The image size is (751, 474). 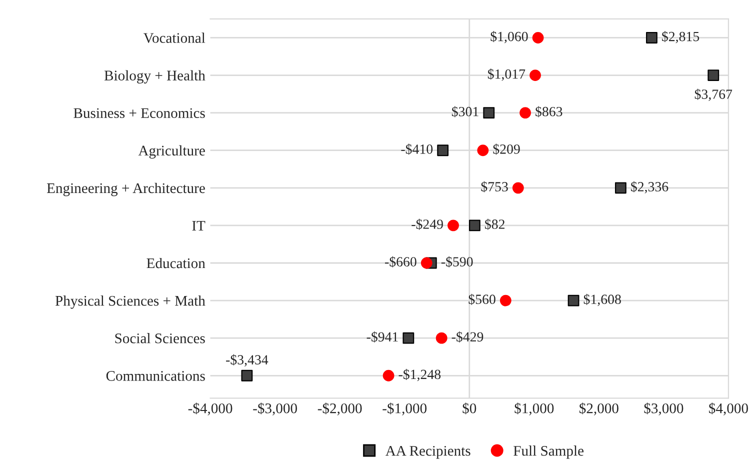 I want to click on data-label: -$3,434, so click(x=247, y=360).